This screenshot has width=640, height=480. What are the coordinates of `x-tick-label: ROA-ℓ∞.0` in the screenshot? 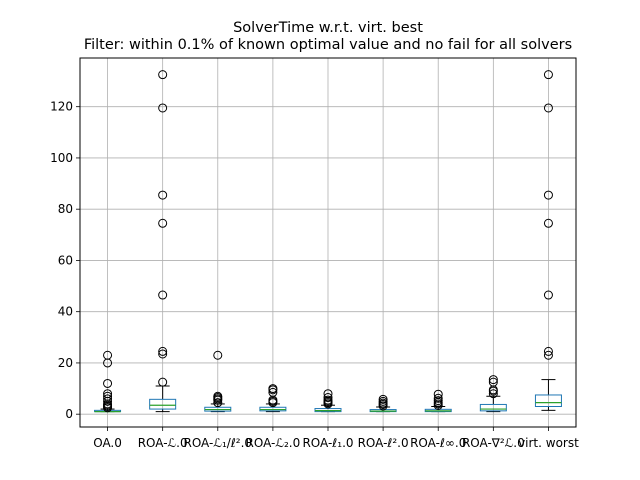 It's located at (438, 443).